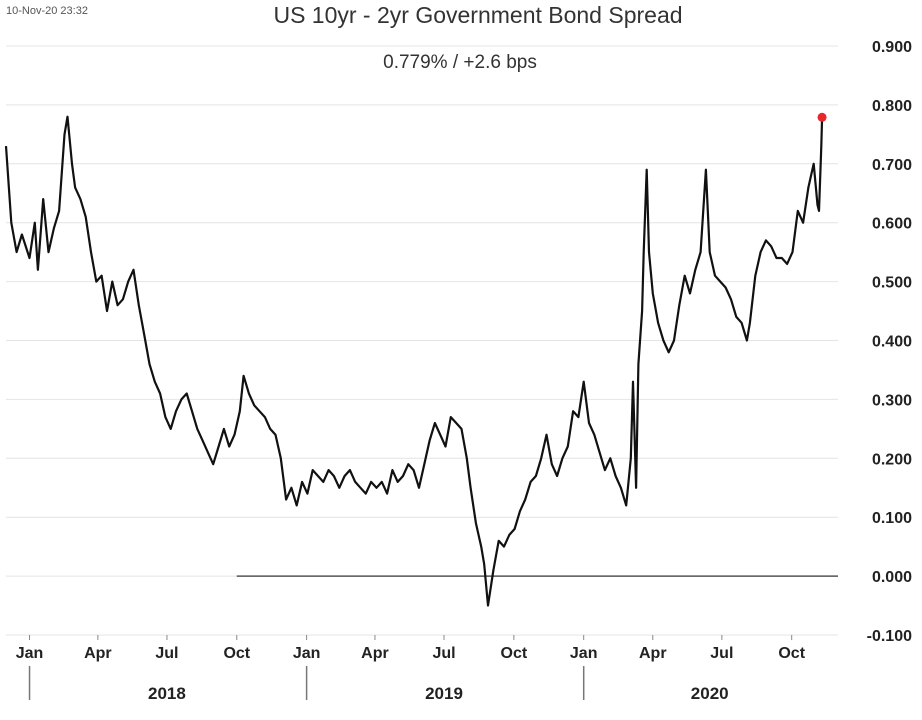 This screenshot has width=922, height=720. I want to click on year-label: 2018, so click(167, 693).